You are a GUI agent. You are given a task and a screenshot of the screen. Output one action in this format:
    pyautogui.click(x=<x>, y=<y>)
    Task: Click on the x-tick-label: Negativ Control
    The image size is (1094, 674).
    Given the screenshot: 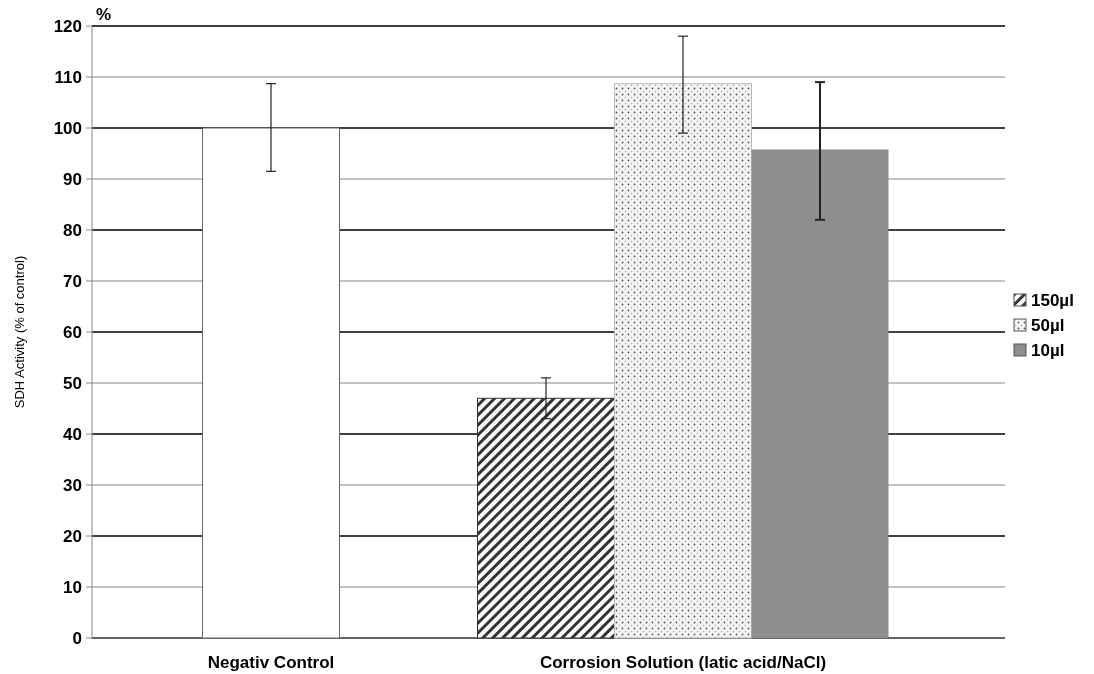 What is the action you would take?
    pyautogui.click(x=271, y=662)
    